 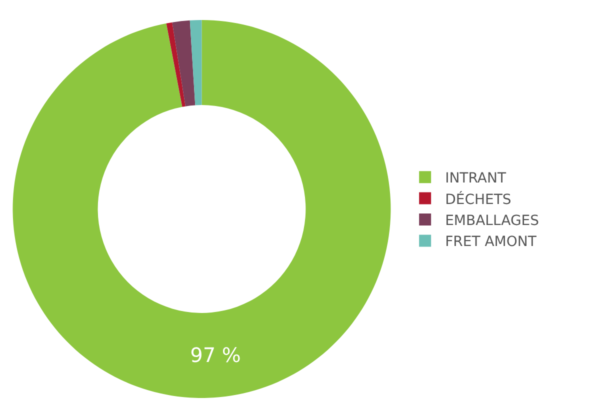 What do you see at coordinates (215, 354) in the screenshot?
I see `data-label: 97 %` at bounding box center [215, 354].